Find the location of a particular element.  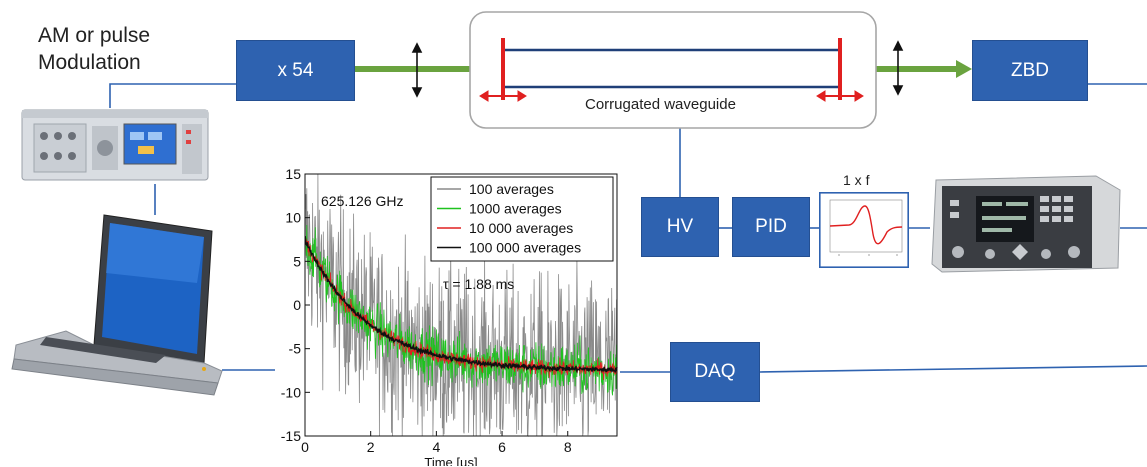

y-tick-label: -10 is located at coordinates (291, 392).